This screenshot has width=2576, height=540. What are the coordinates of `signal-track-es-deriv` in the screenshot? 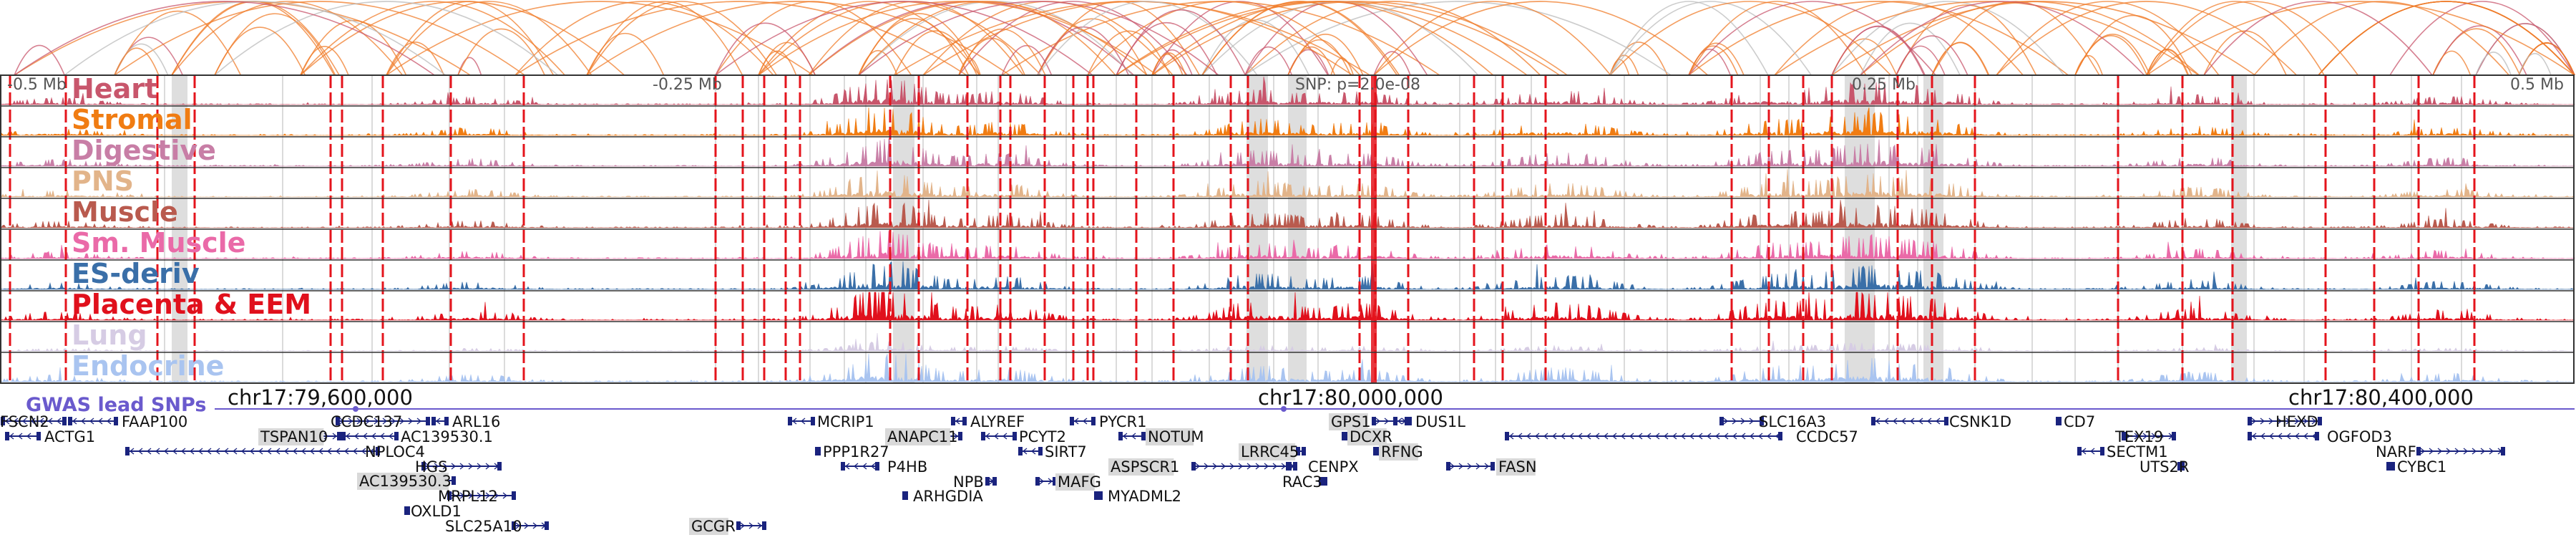 It's located at (1287, 275).